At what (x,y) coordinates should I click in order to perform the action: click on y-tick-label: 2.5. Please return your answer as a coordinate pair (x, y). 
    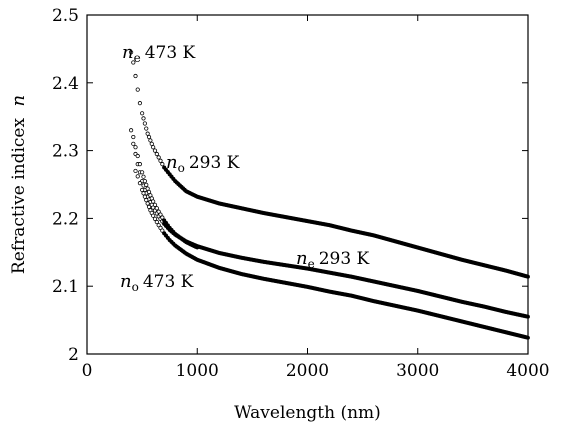
    Looking at the image, I should click on (65, 16).